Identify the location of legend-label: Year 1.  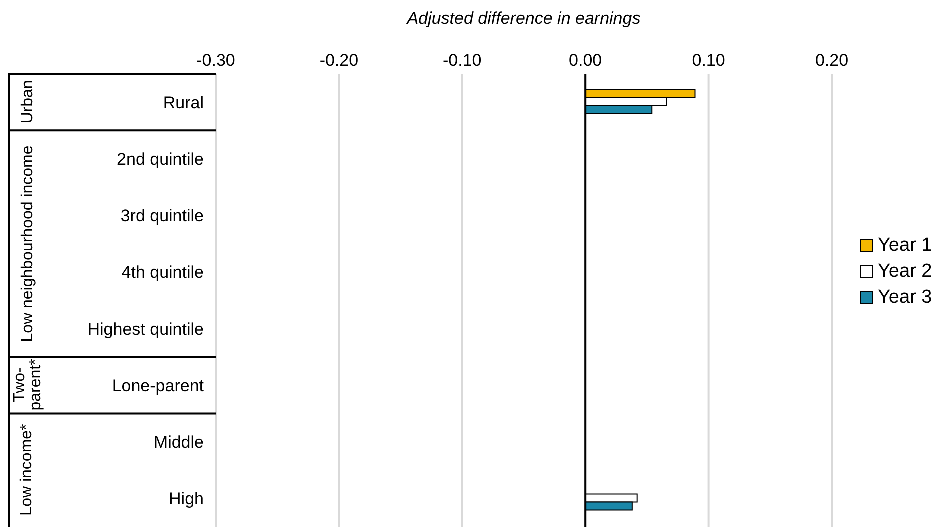
(905, 246).